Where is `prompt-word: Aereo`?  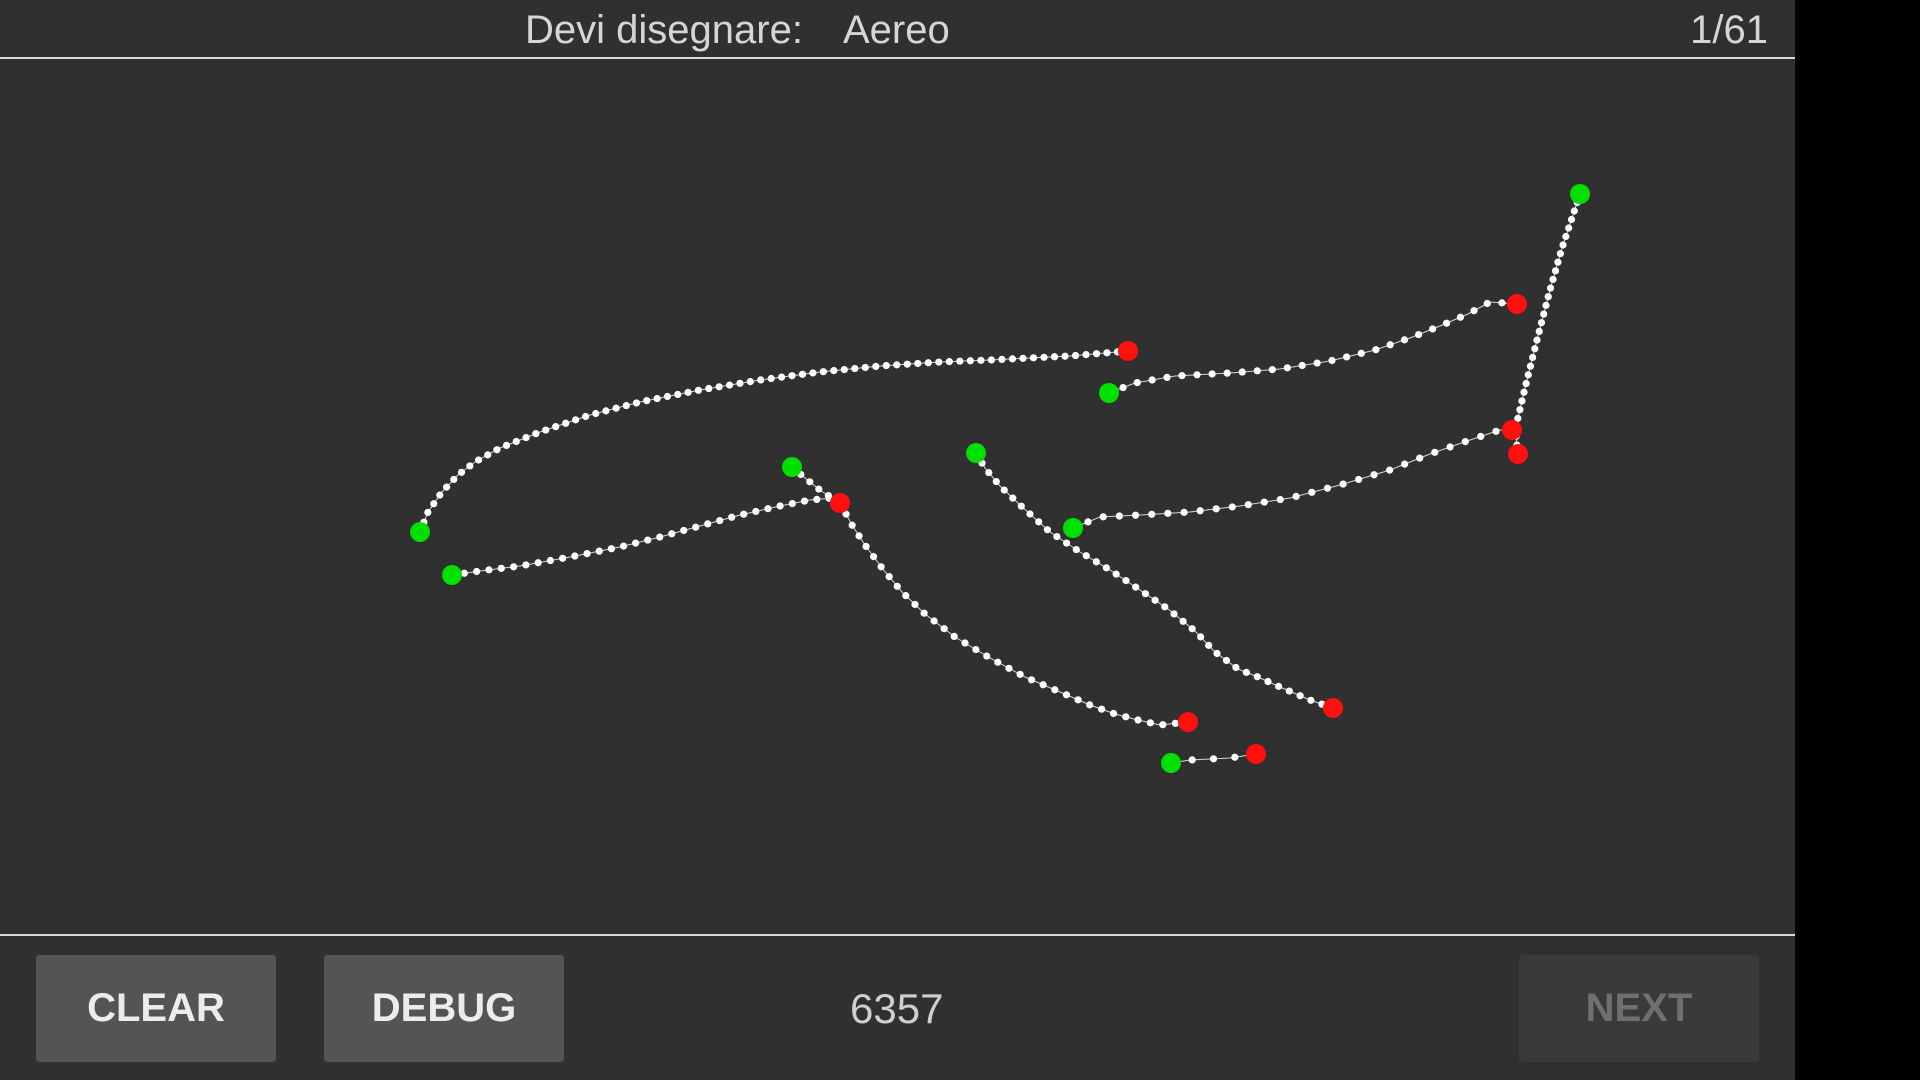 prompt-word: Aereo is located at coordinates (896, 30).